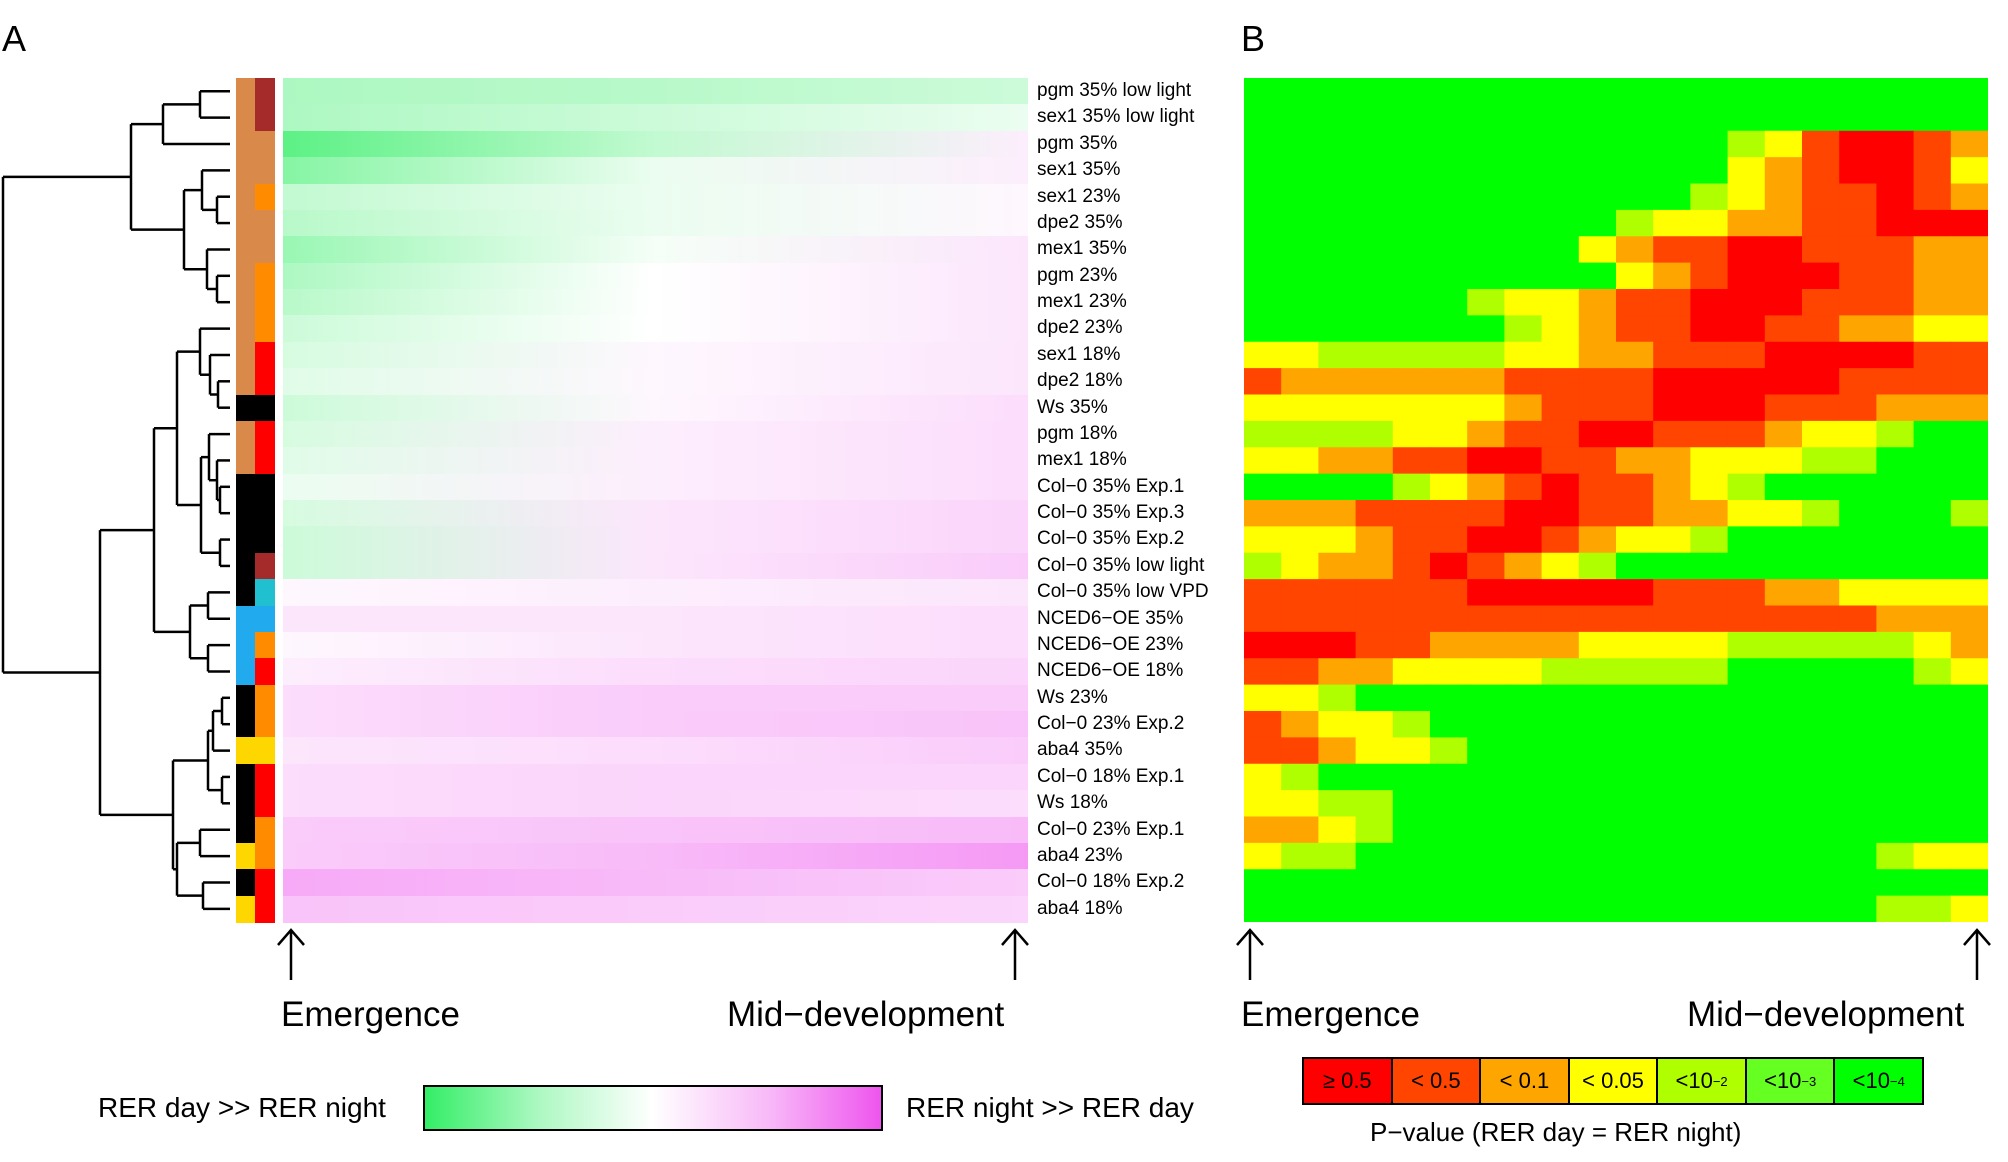  I want to click on row-label: Col−0 23% Exp.1, so click(1111, 829).